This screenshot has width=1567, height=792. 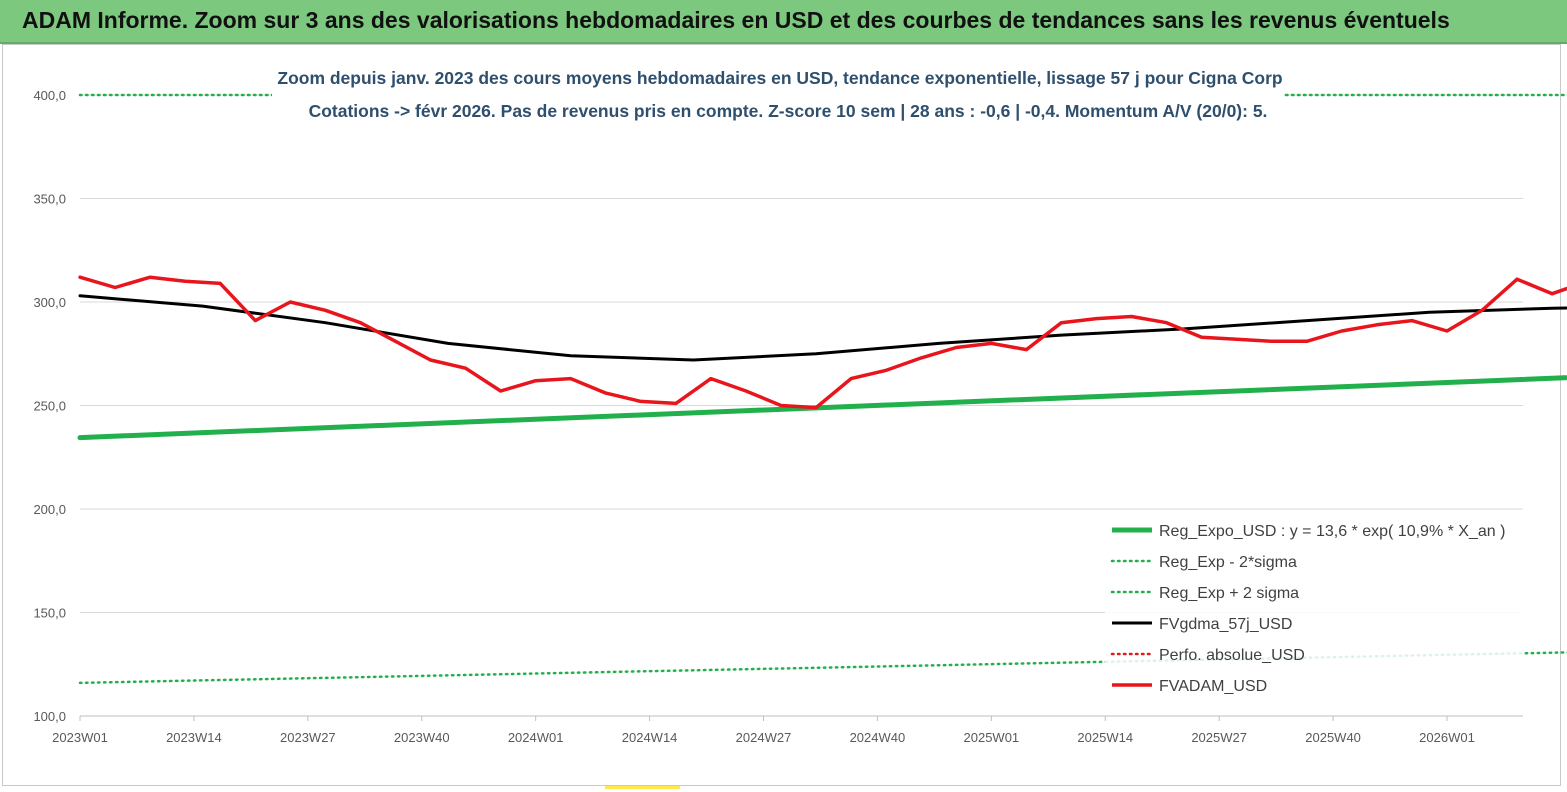 I want to click on x-tick-label: 2024W01, so click(x=536, y=737).